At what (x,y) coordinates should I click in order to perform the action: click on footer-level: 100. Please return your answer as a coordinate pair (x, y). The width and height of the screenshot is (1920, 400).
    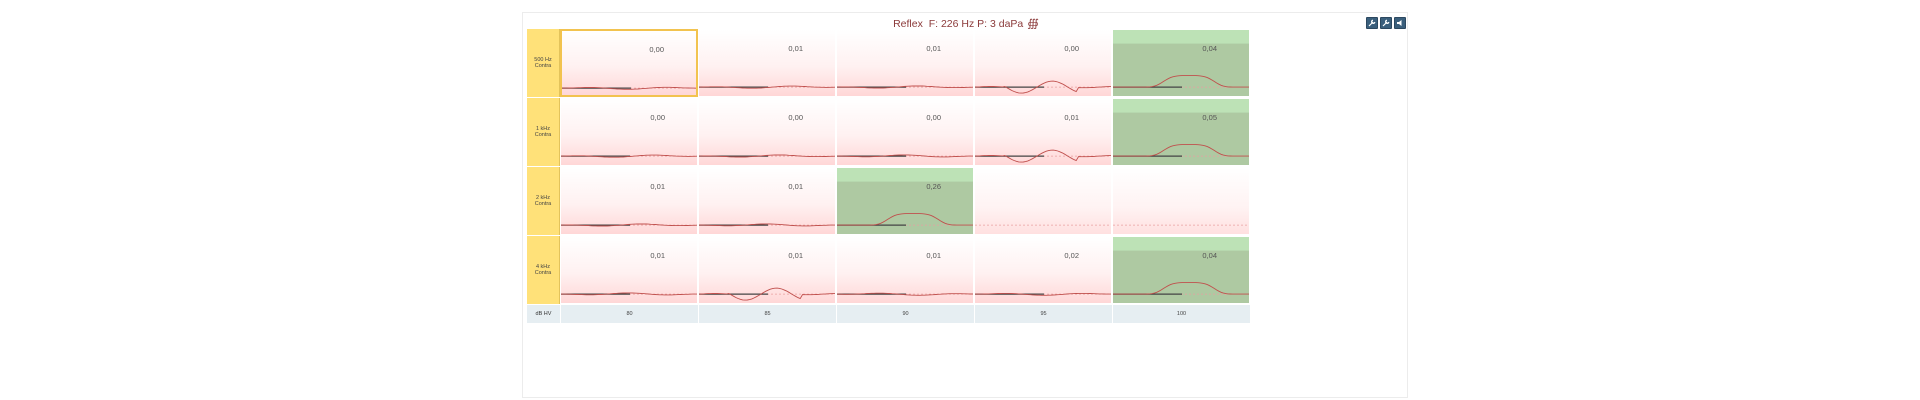
    Looking at the image, I should click on (1181, 314).